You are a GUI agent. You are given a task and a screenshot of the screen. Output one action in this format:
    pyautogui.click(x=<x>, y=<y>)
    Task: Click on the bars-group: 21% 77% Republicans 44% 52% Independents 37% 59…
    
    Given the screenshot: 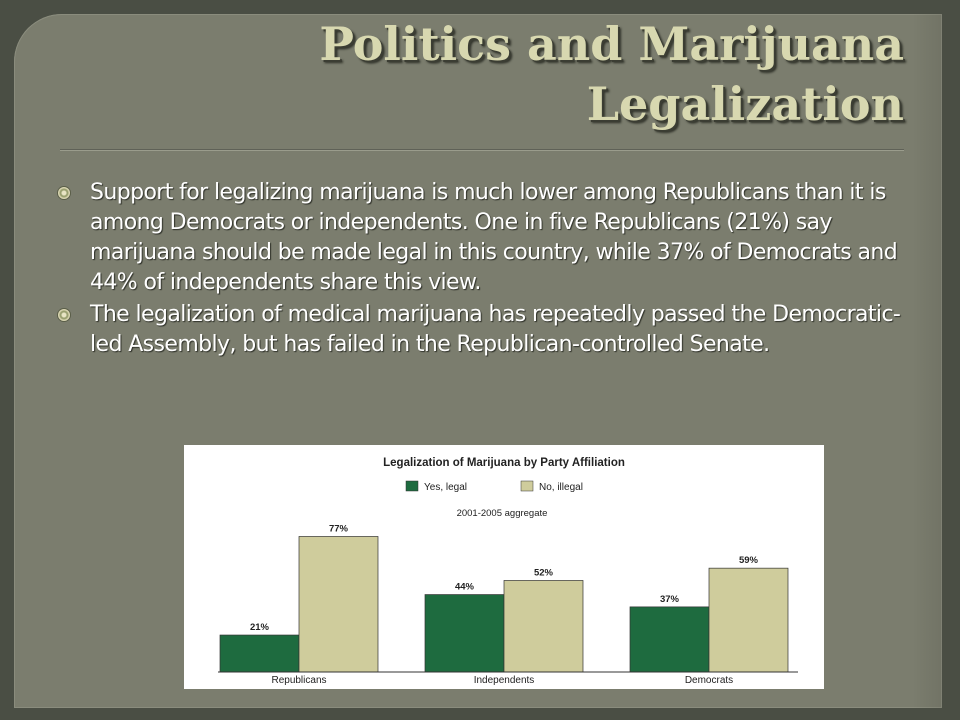 What is the action you would take?
    pyautogui.click(x=504, y=604)
    